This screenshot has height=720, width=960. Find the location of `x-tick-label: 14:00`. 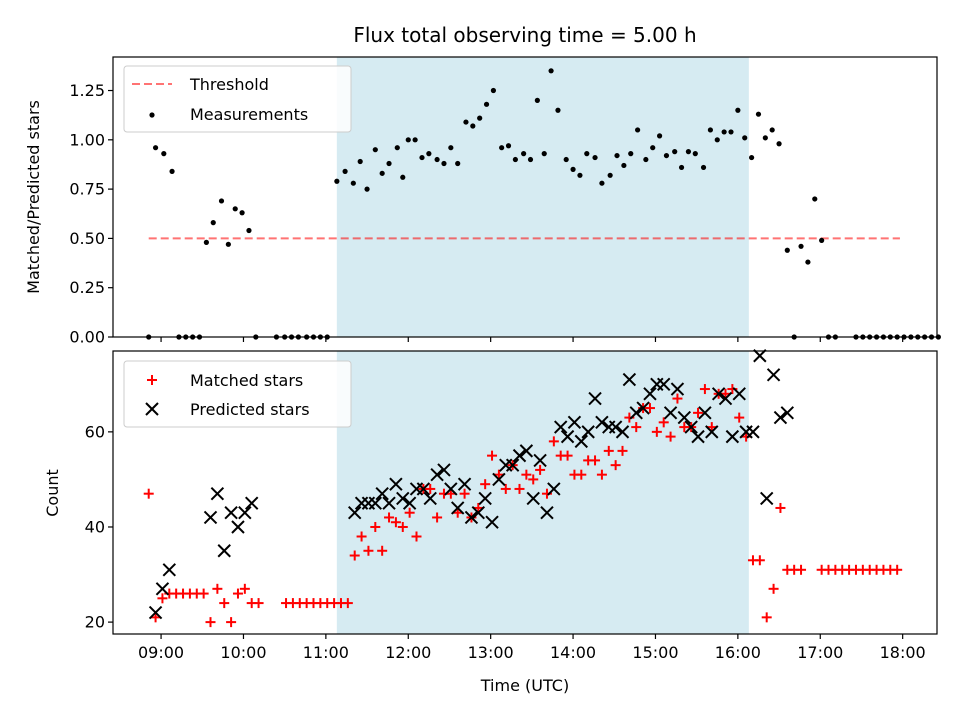

x-tick-label: 14:00 is located at coordinates (573, 652).